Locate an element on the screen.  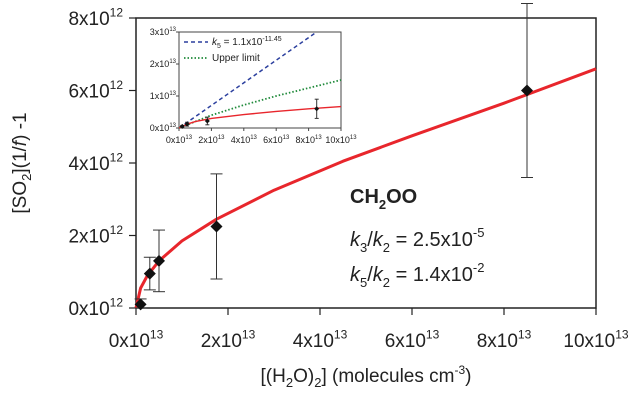
annotation-species-main: CH is located at coordinates (364, 197).